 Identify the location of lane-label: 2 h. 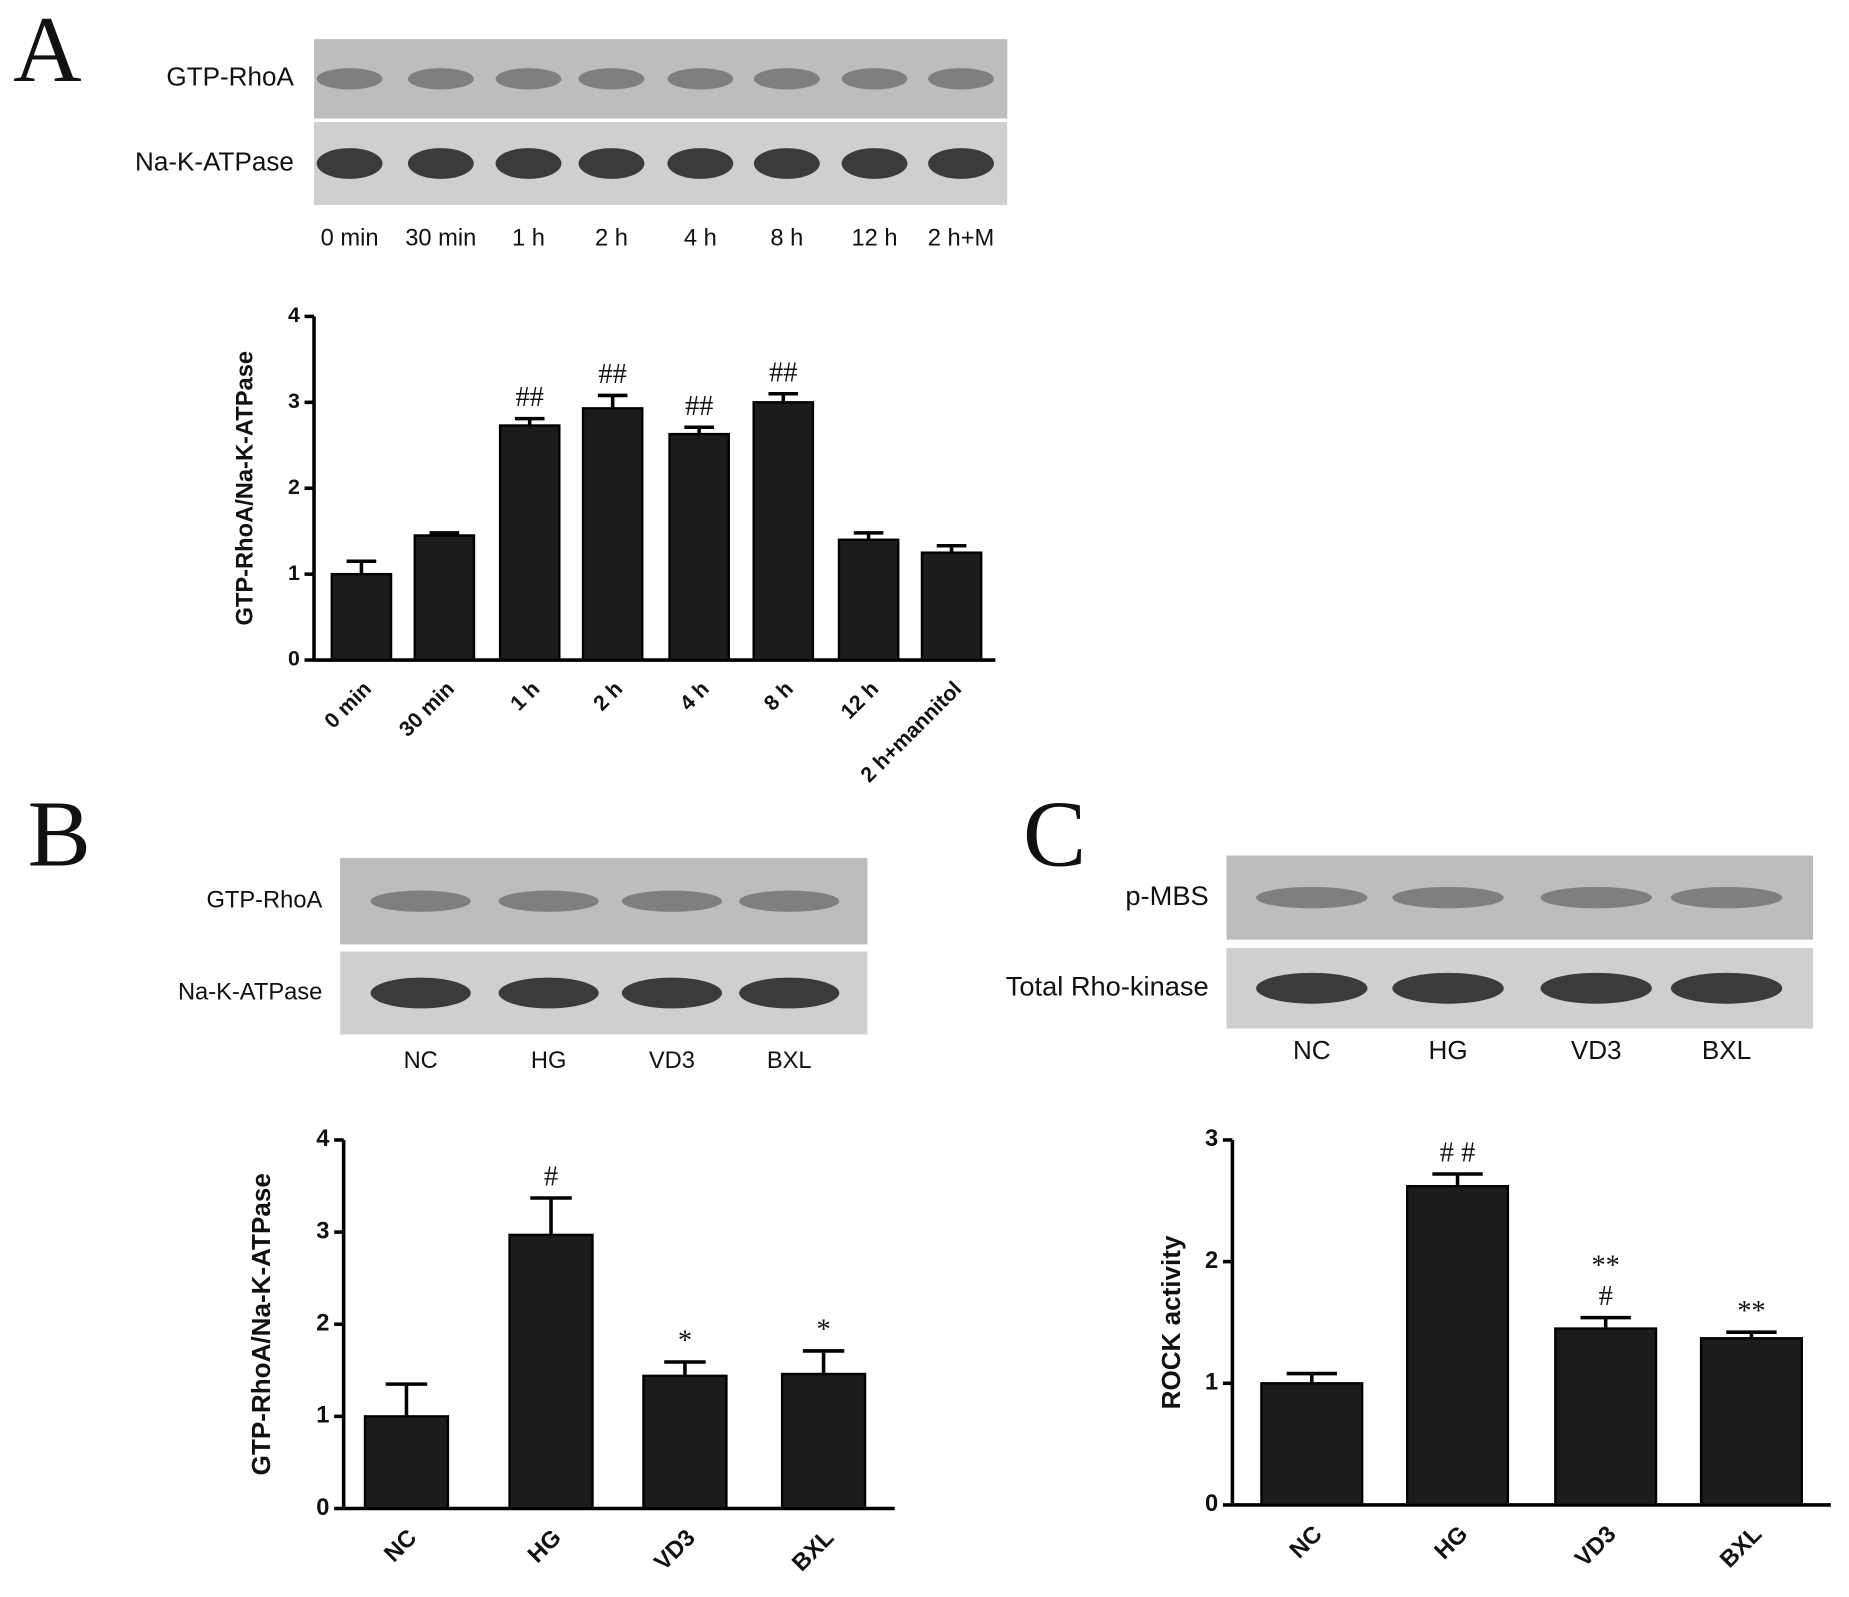
(611, 239).